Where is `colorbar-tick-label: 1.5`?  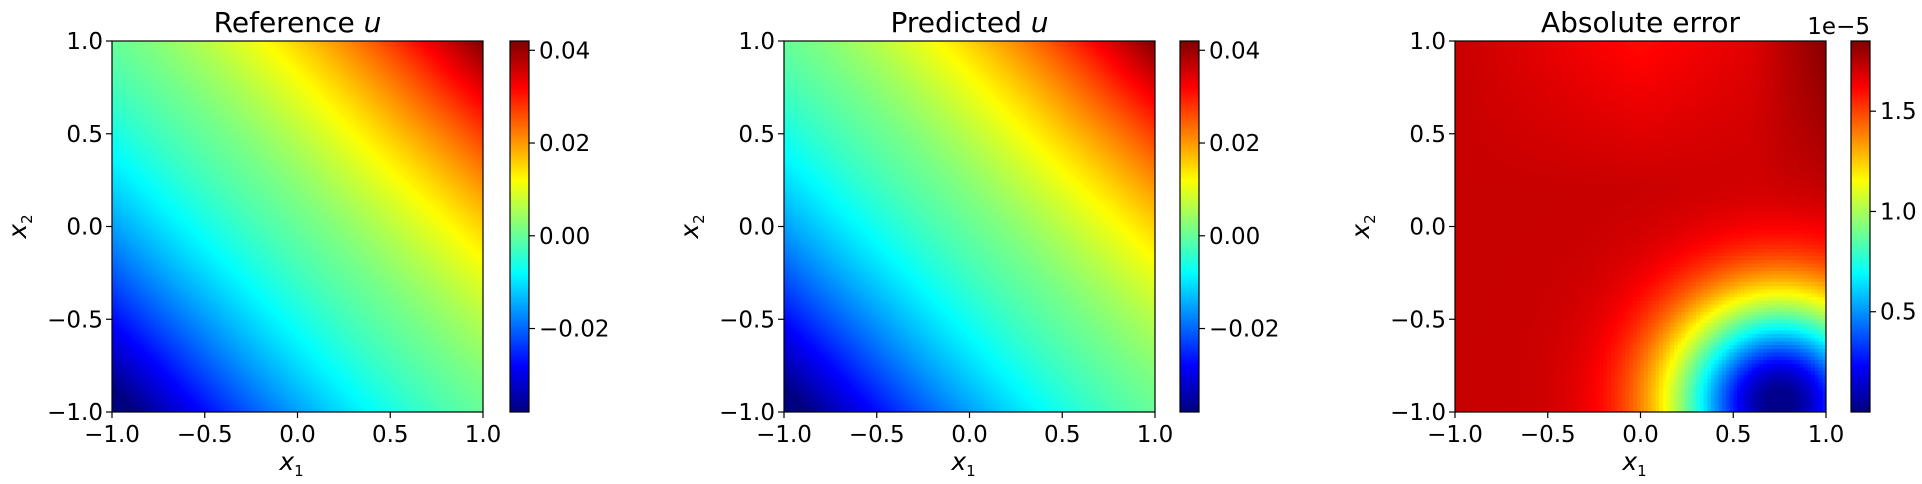
colorbar-tick-label: 1.5 is located at coordinates (1898, 112).